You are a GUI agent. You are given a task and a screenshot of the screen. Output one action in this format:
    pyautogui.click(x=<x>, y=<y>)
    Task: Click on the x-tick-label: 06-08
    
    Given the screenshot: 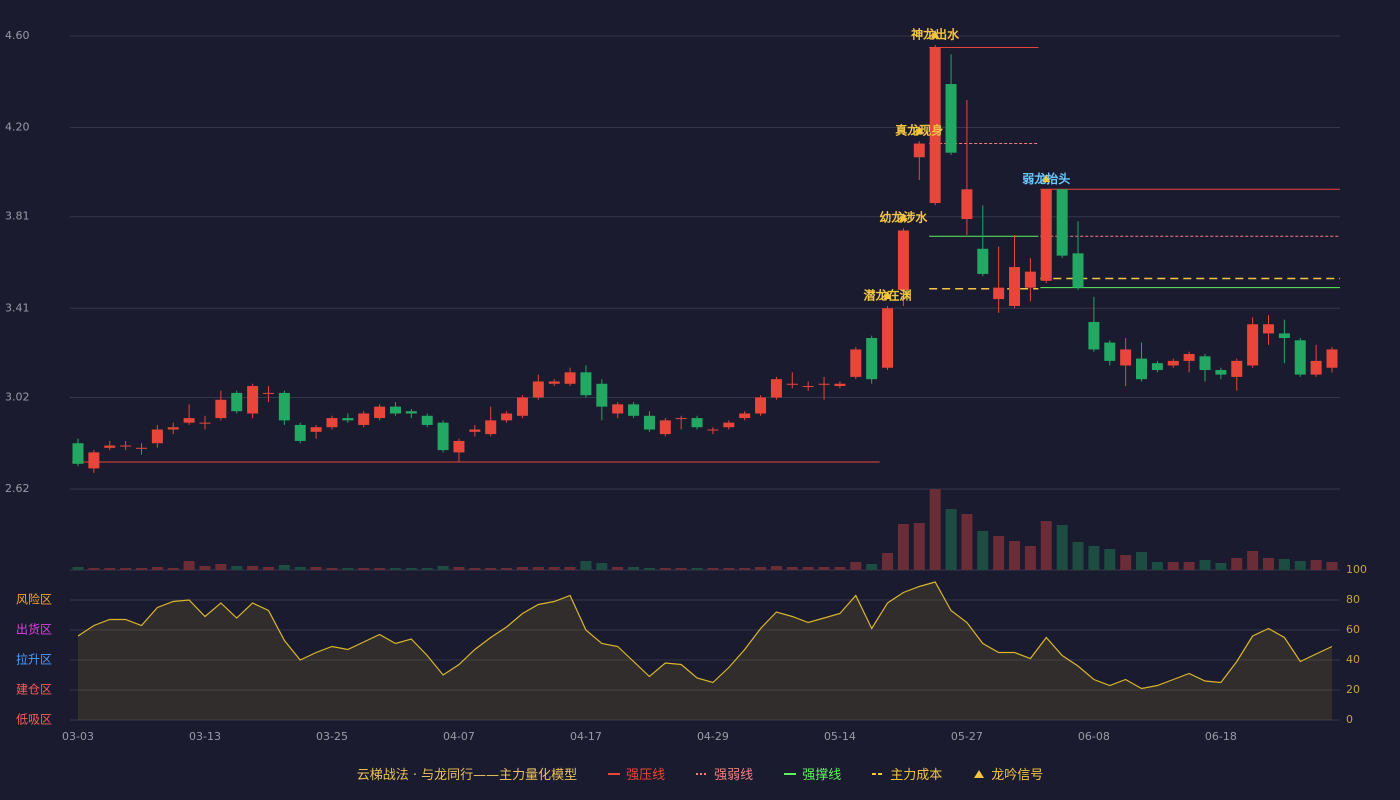 What is the action you would take?
    pyautogui.click(x=1094, y=736)
    